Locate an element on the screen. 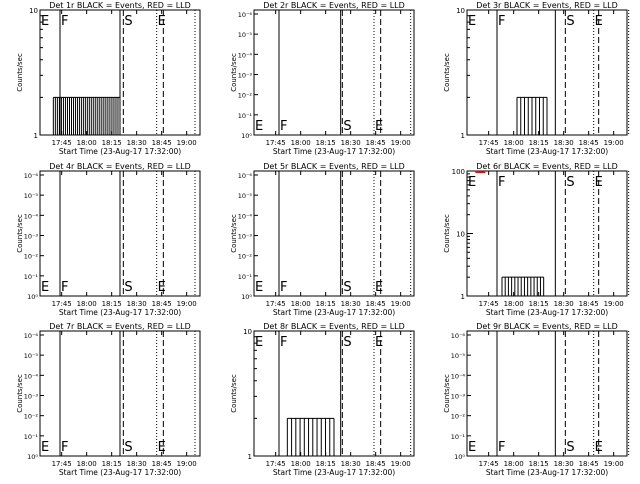 The width and height of the screenshot is (640, 484). panel-title: Det 7r BLACK = Events, RED = LLD is located at coordinates (120, 326).